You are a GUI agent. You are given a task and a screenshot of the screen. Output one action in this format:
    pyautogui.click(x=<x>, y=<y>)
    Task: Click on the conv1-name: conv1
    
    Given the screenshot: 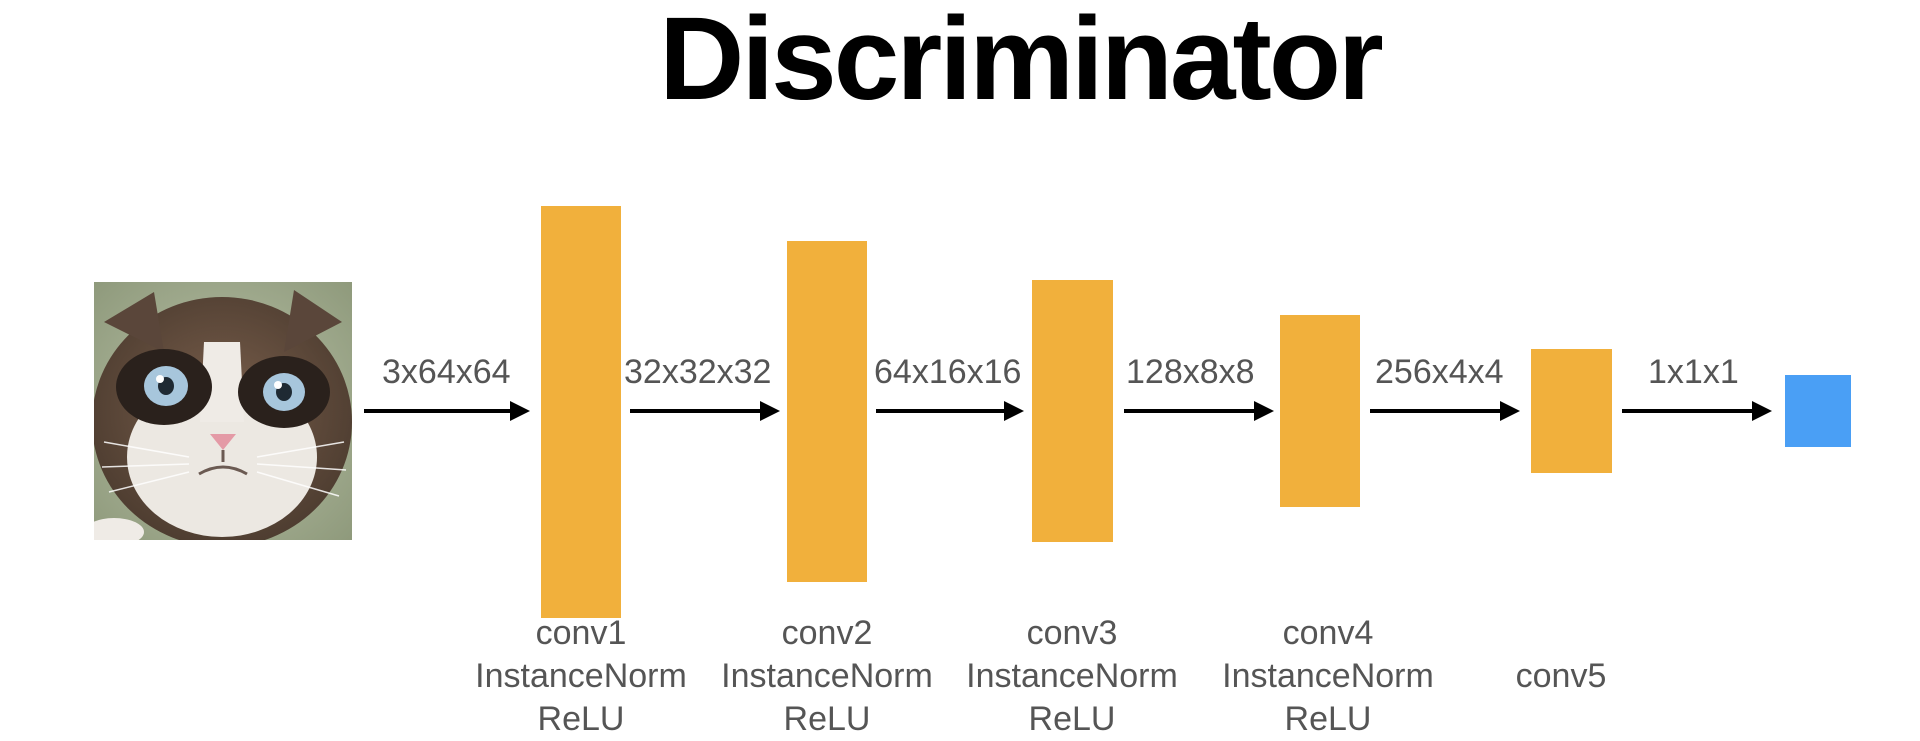 What is the action you would take?
    pyautogui.click(x=581, y=633)
    